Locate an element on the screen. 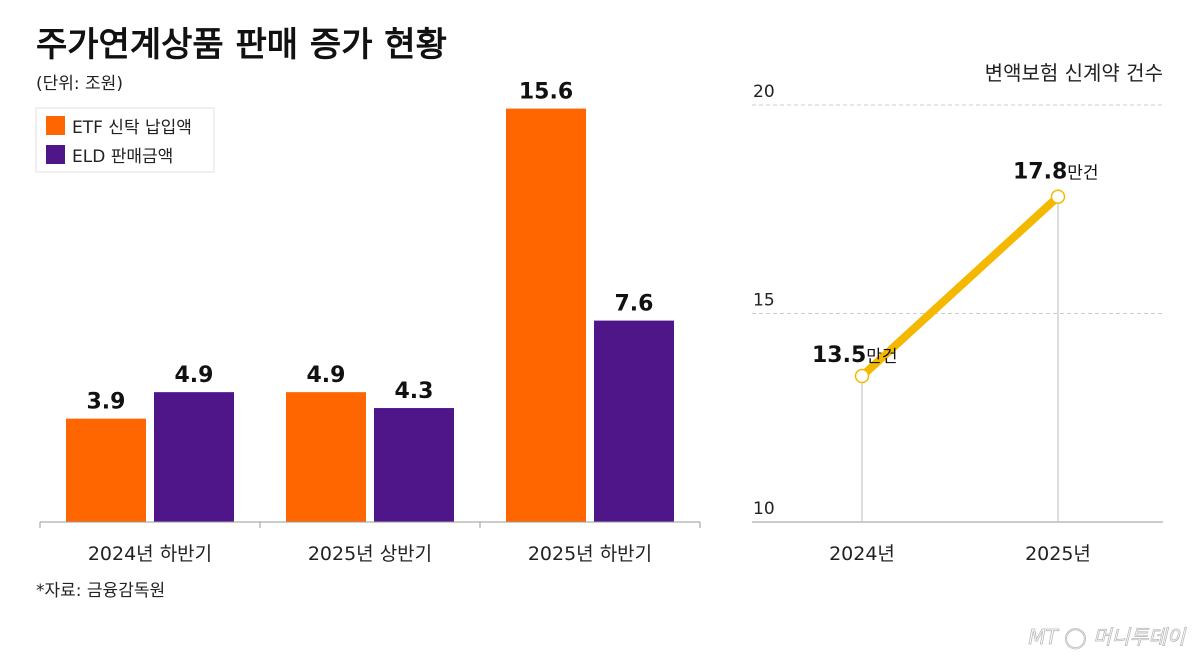 Image resolution: width=1200 pixels, height=664 pixels. legend-swatch-etf is located at coordinates (55, 125).